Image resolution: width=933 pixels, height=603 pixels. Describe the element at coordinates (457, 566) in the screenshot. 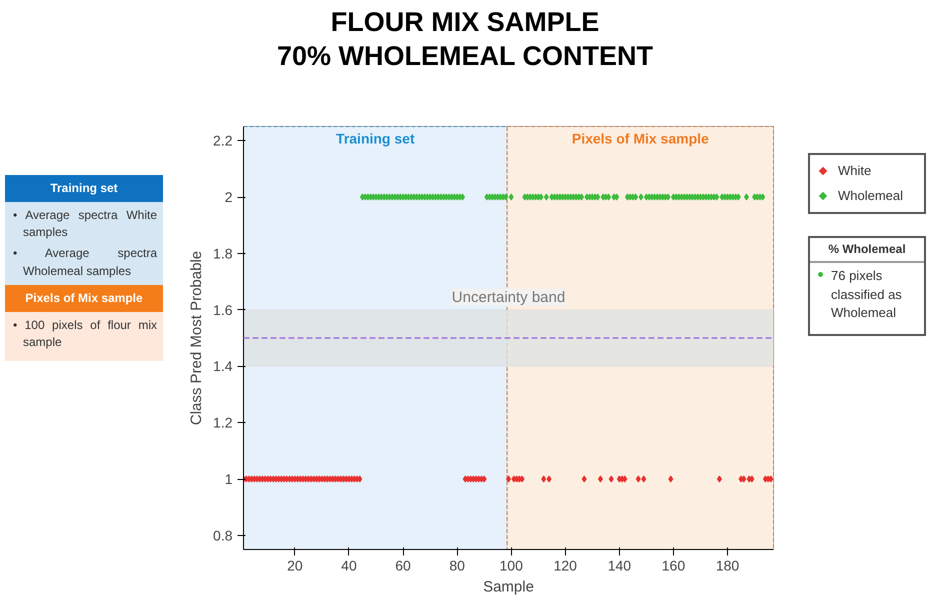

I see `x-tick-label: 80` at that location.